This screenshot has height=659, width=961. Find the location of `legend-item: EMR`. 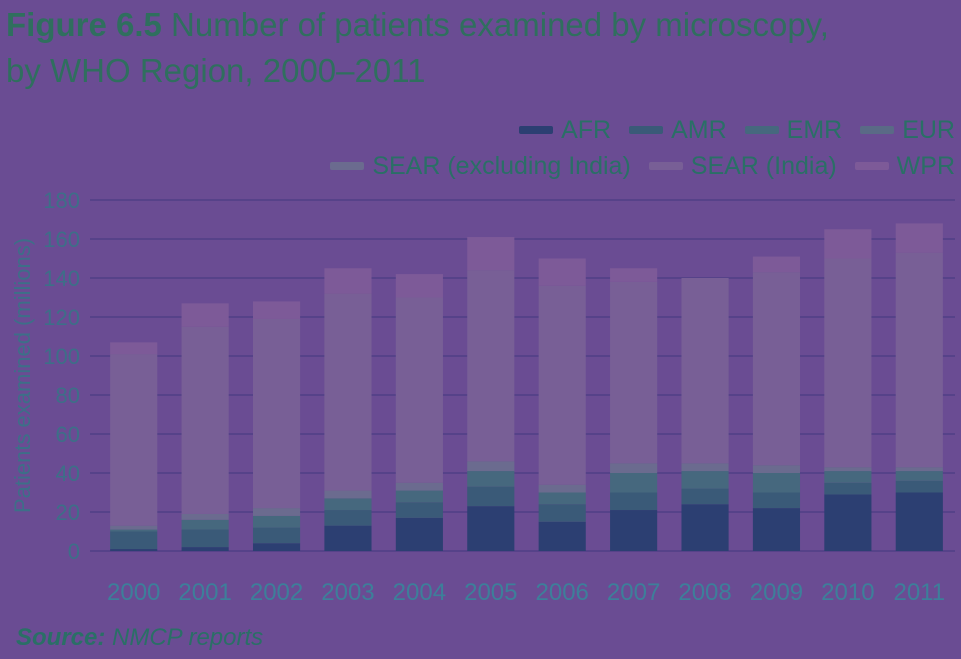

legend-item: EMR is located at coordinates (793, 130).